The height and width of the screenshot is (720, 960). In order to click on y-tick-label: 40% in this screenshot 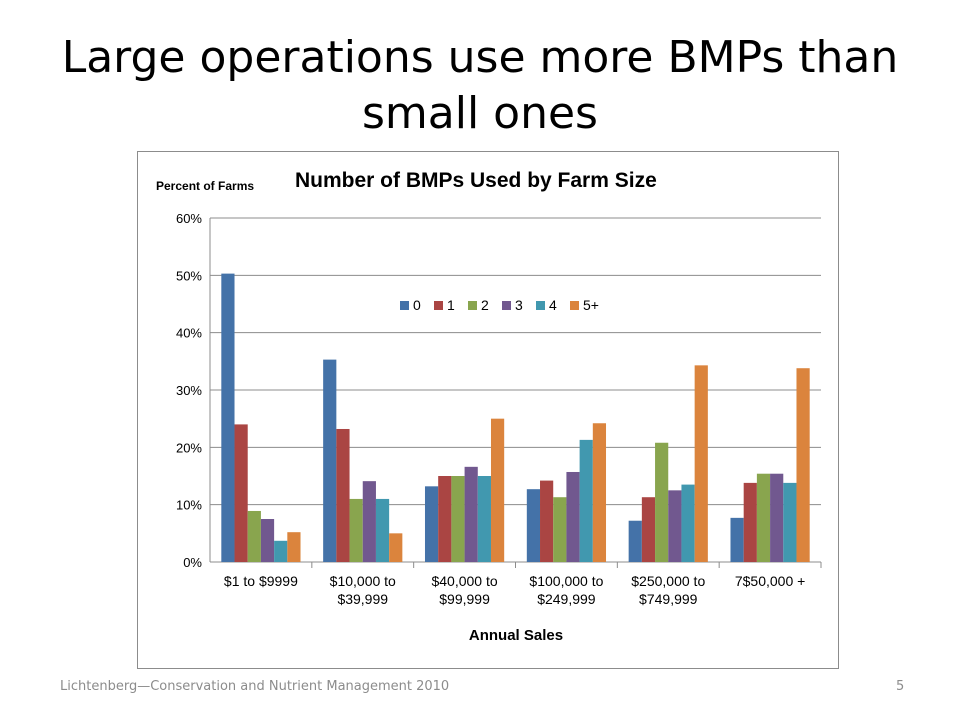, I will do `click(189, 333)`.